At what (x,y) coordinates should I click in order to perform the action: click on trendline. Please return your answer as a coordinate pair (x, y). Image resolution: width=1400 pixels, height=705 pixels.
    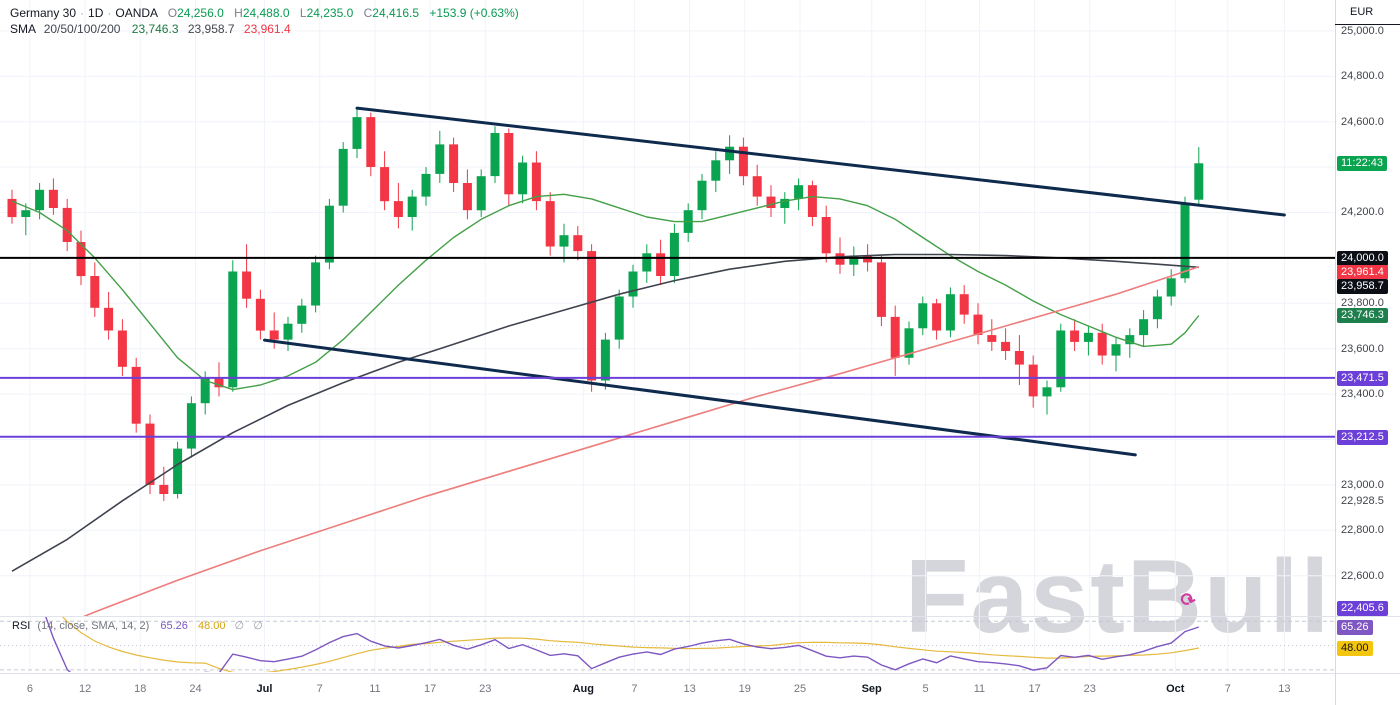
    Looking at the image, I should click on (820, 161).